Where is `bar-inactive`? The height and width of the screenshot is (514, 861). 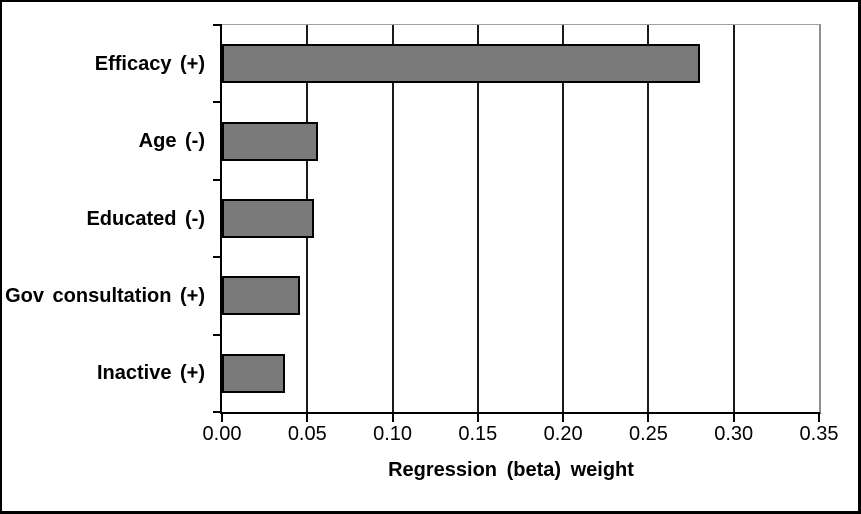 bar-inactive is located at coordinates (254, 373).